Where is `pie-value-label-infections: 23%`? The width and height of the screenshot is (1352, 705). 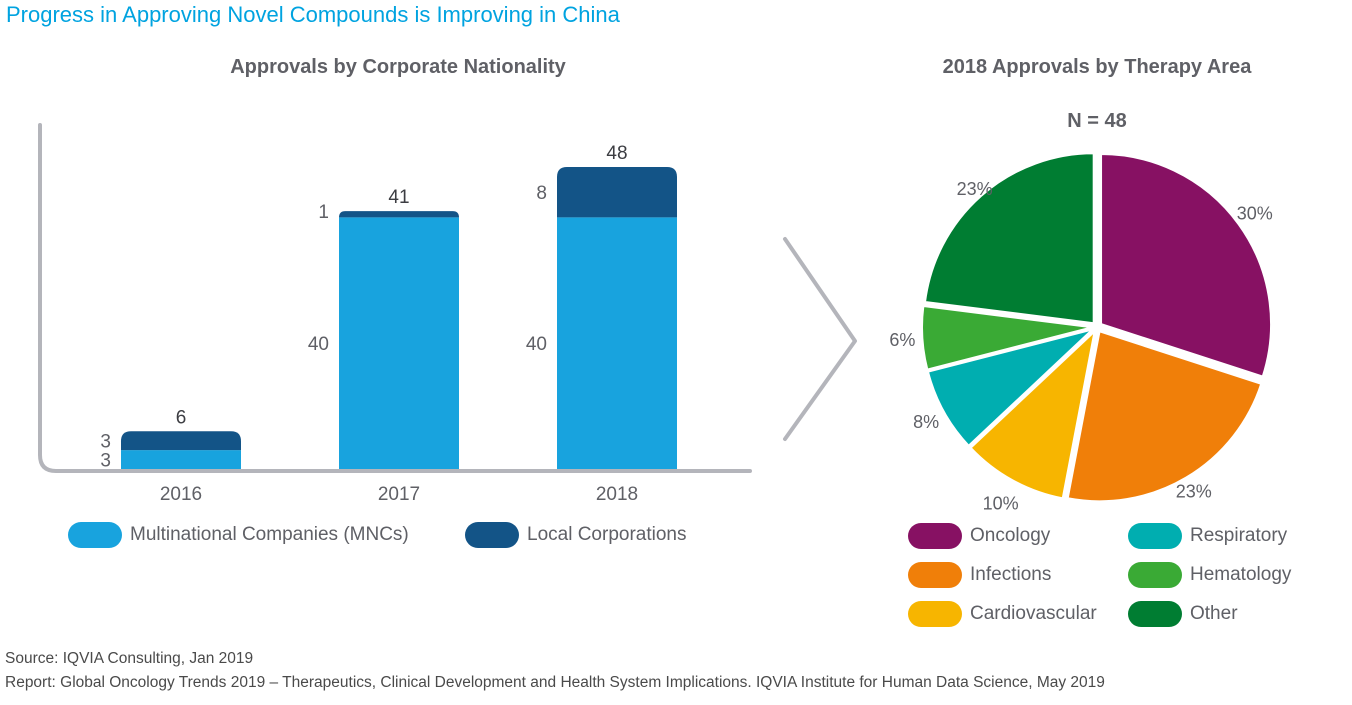
pie-value-label-infections: 23% is located at coordinates (1194, 492).